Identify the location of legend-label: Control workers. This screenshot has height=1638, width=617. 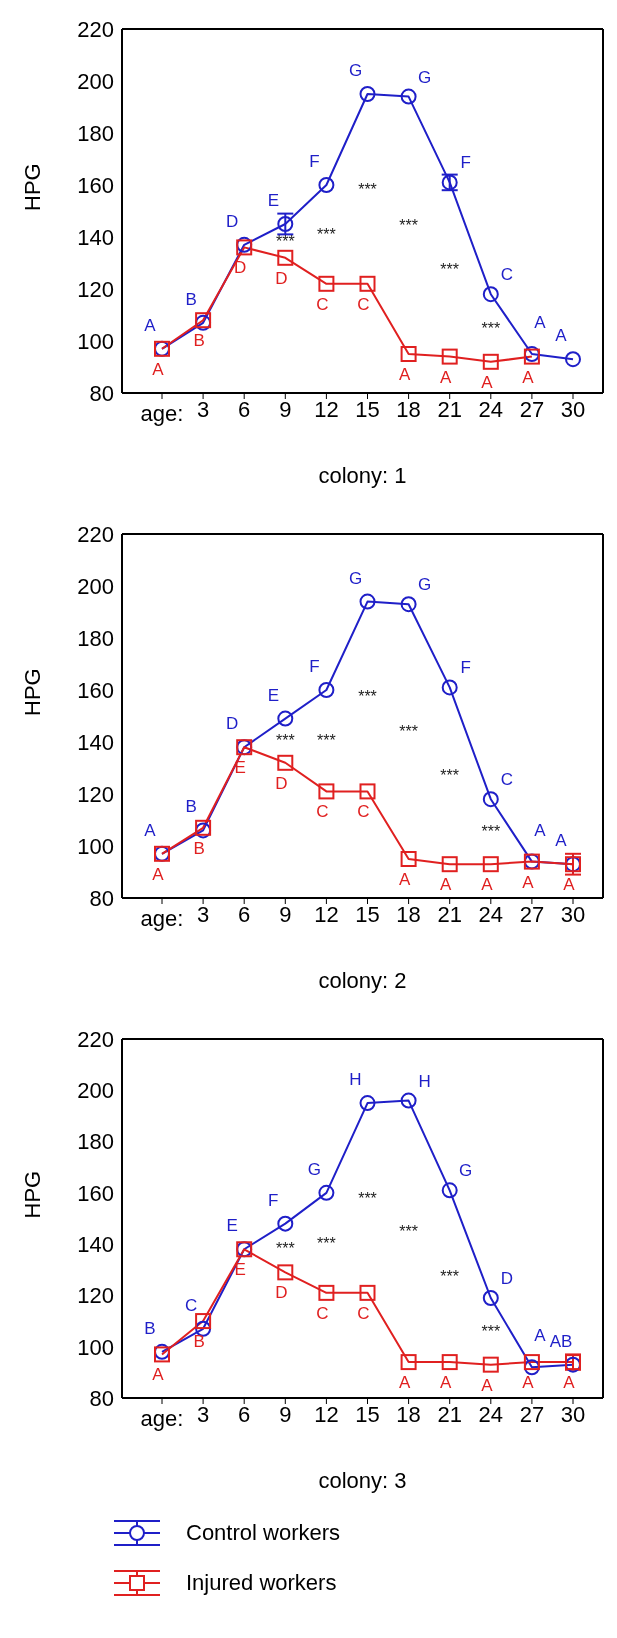
(263, 1533).